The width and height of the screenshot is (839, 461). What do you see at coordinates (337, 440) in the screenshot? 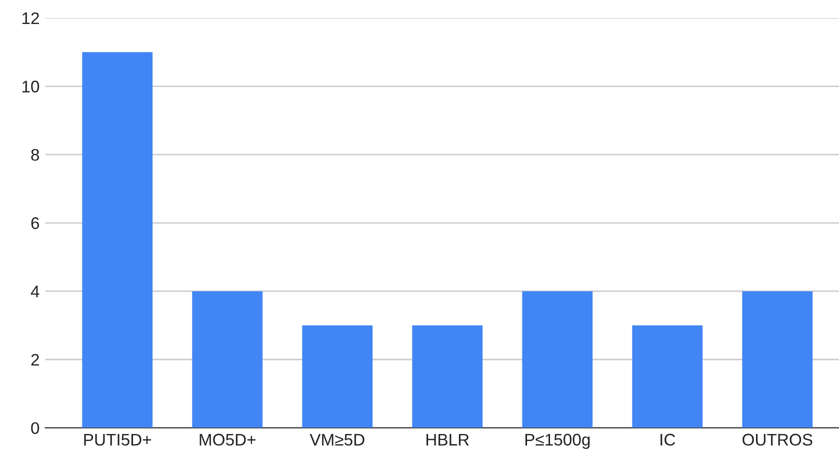
I see `x-tick-label: VM≥5D` at bounding box center [337, 440].